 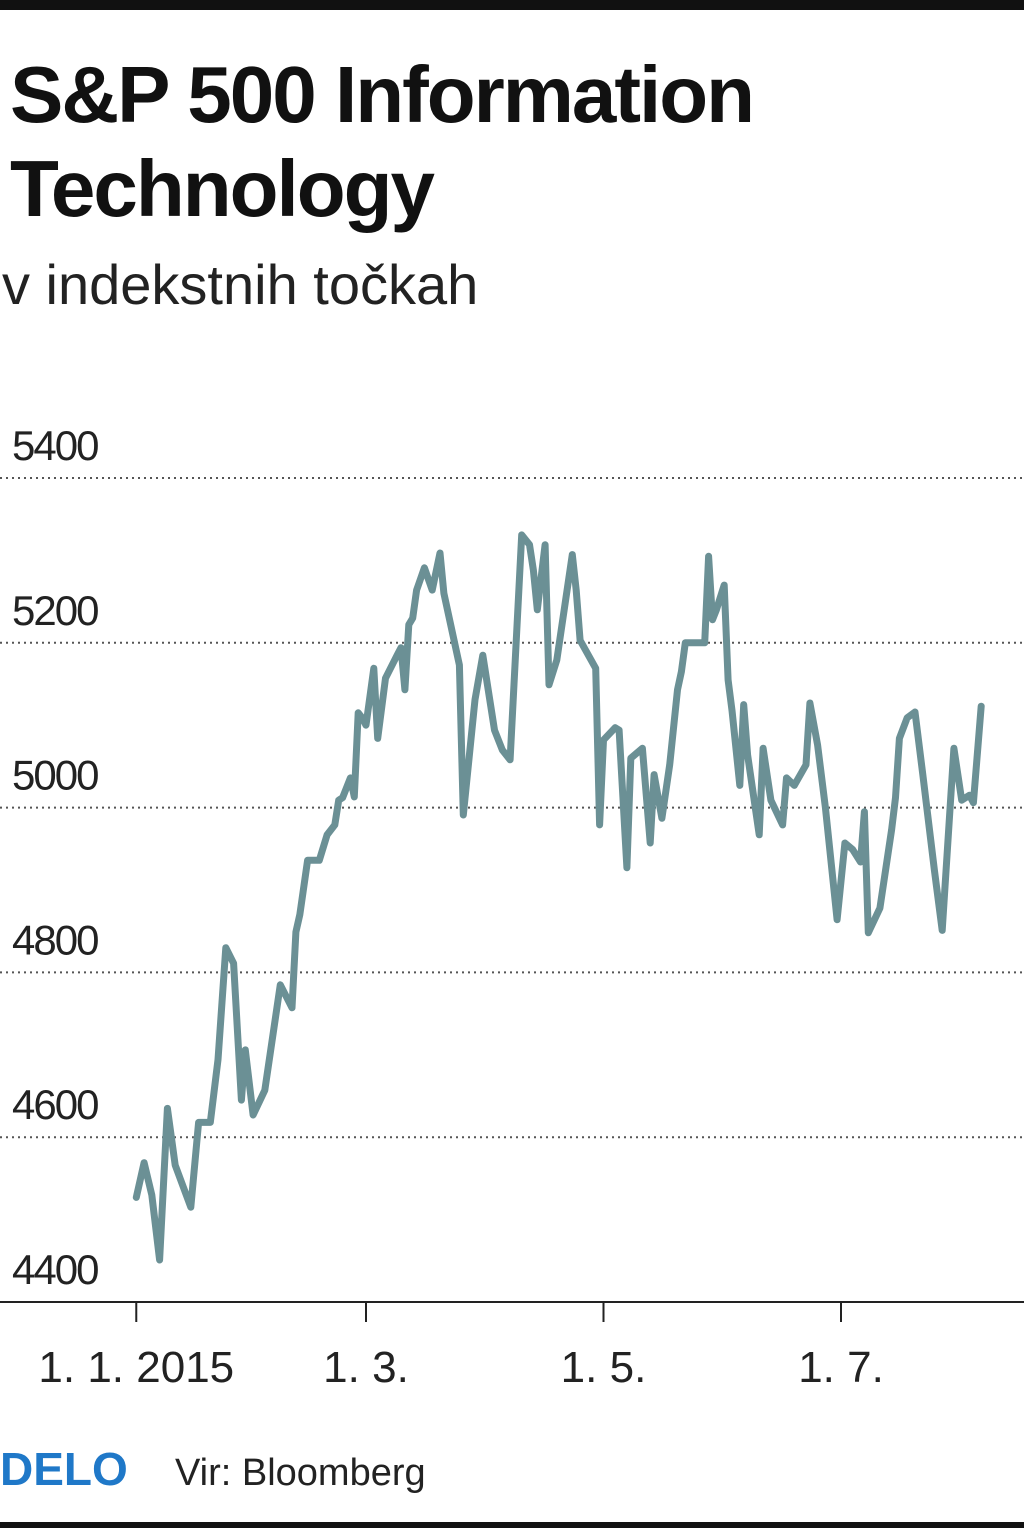 What do you see at coordinates (300, 1473) in the screenshot?
I see `source: Vir: Bloomberg` at bounding box center [300, 1473].